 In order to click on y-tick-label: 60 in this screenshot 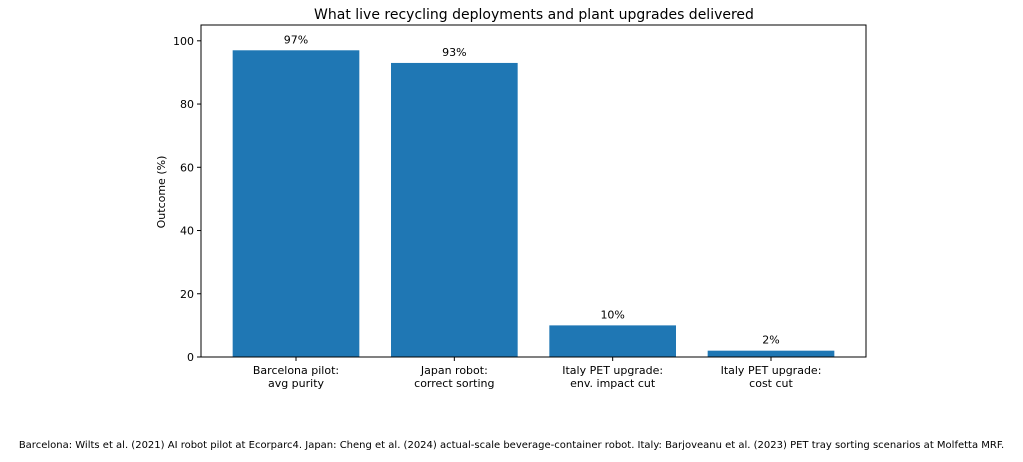, I will do `click(187, 167)`.